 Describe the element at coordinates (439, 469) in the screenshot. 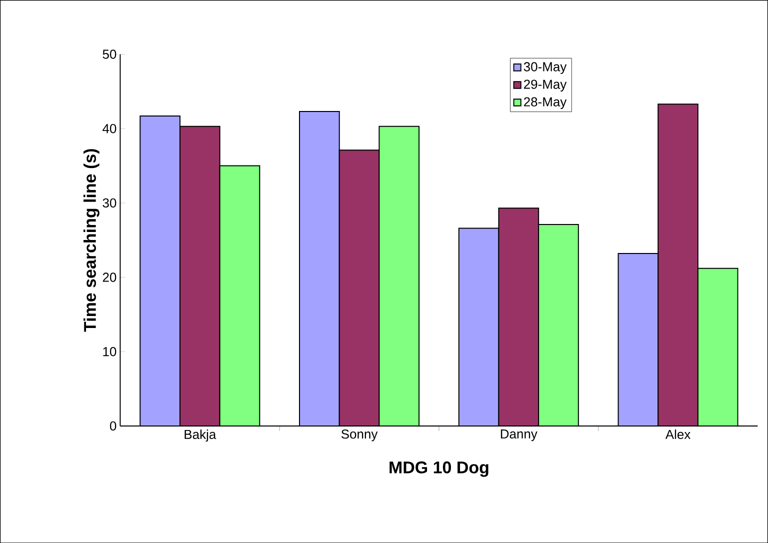

I see `x-axis-title: MDG 10 Dog` at that location.